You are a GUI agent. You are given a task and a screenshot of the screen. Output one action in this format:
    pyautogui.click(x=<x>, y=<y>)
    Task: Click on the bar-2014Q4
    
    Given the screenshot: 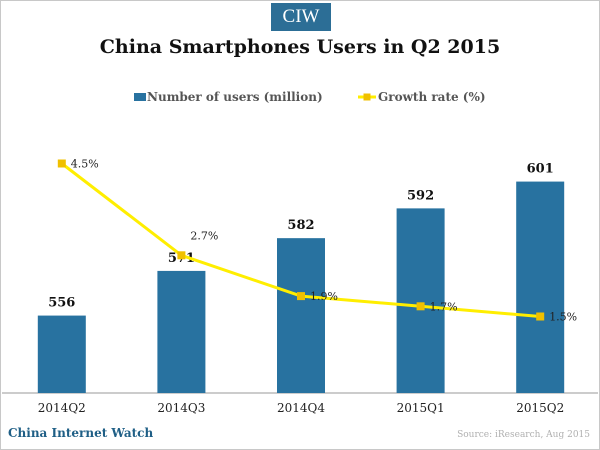 What is the action you would take?
    pyautogui.click(x=301, y=315)
    